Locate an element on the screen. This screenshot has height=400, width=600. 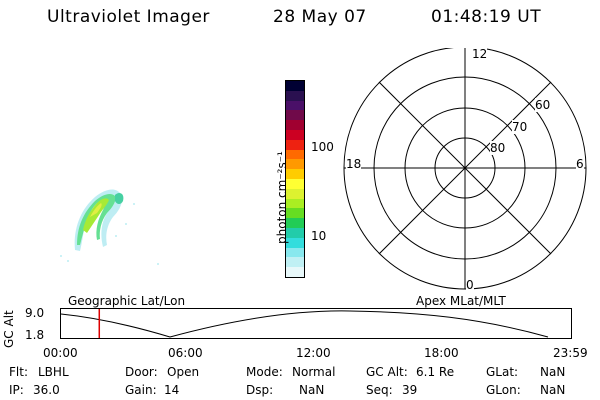
colorbar is located at coordinates (295, 179).